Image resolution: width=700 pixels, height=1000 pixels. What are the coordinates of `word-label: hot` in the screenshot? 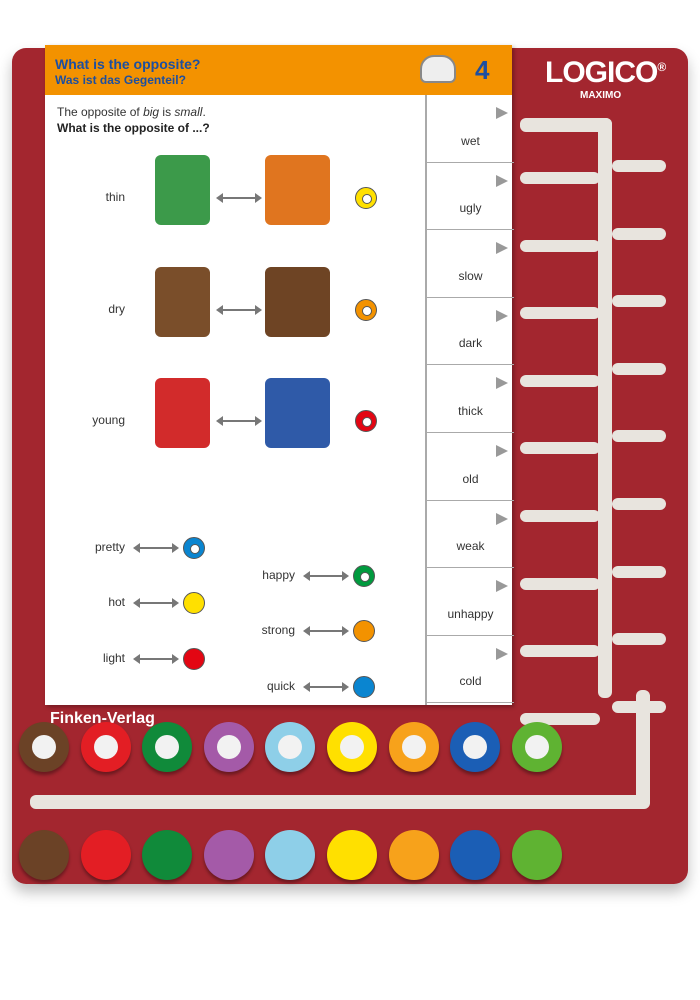 It's located at (116, 602).